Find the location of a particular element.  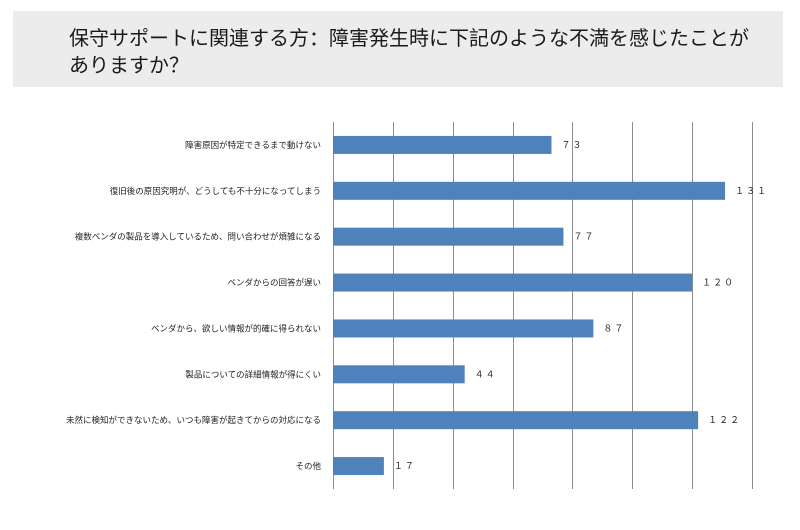

value-label: ７７ is located at coordinates (584, 238).